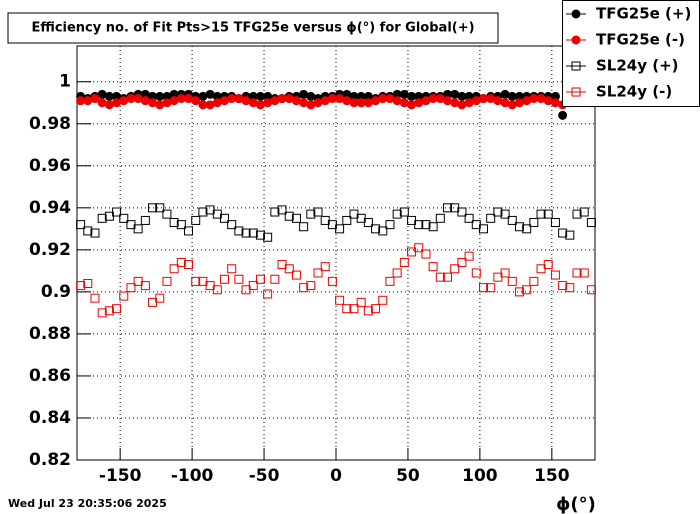 Image resolution: width=700 pixels, height=514 pixels. What do you see at coordinates (50, 208) in the screenshot?
I see `y-tick-label: 0.94` at bounding box center [50, 208].